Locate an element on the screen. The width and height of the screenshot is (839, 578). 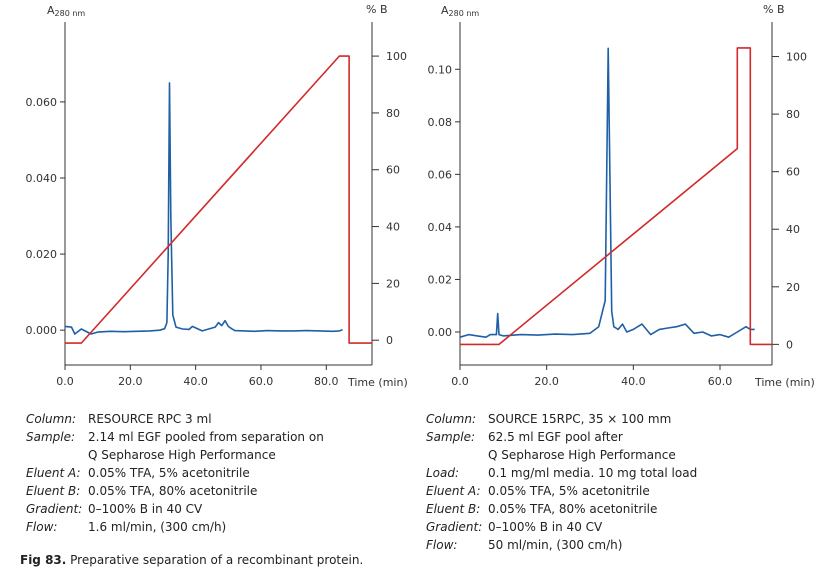
condition-value: RESOURCE RPC 3 ml is located at coordinates (150, 419).